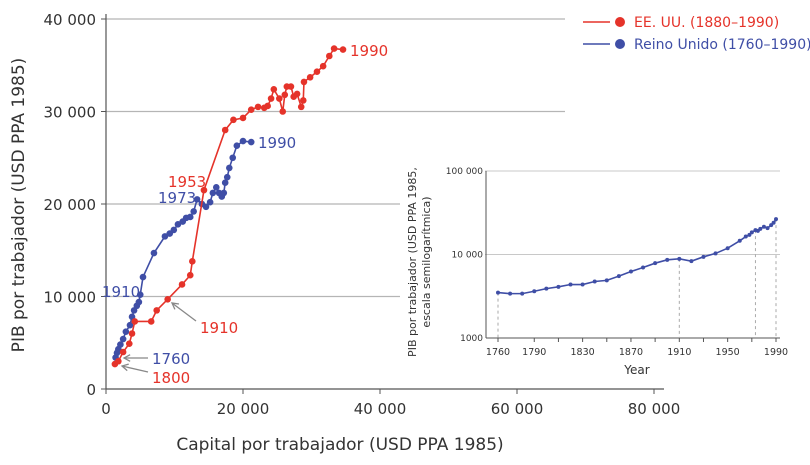  Describe the element at coordinates (706, 23) in the screenshot. I see `legend-label: EE. UU. (1880–1990)` at that location.